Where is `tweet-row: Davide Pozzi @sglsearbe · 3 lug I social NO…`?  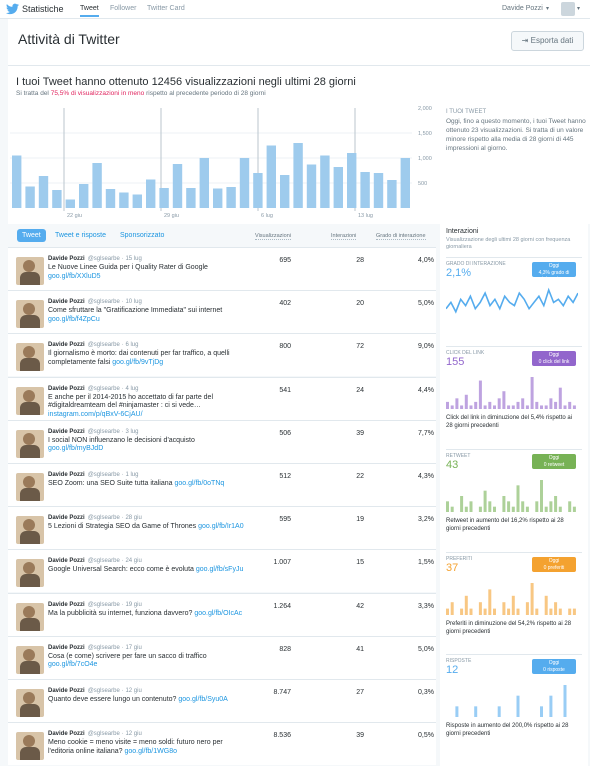 tweet-row: Davide Pozzi @sglsearbe · 3 lug I social NO… is located at coordinates (222, 441).